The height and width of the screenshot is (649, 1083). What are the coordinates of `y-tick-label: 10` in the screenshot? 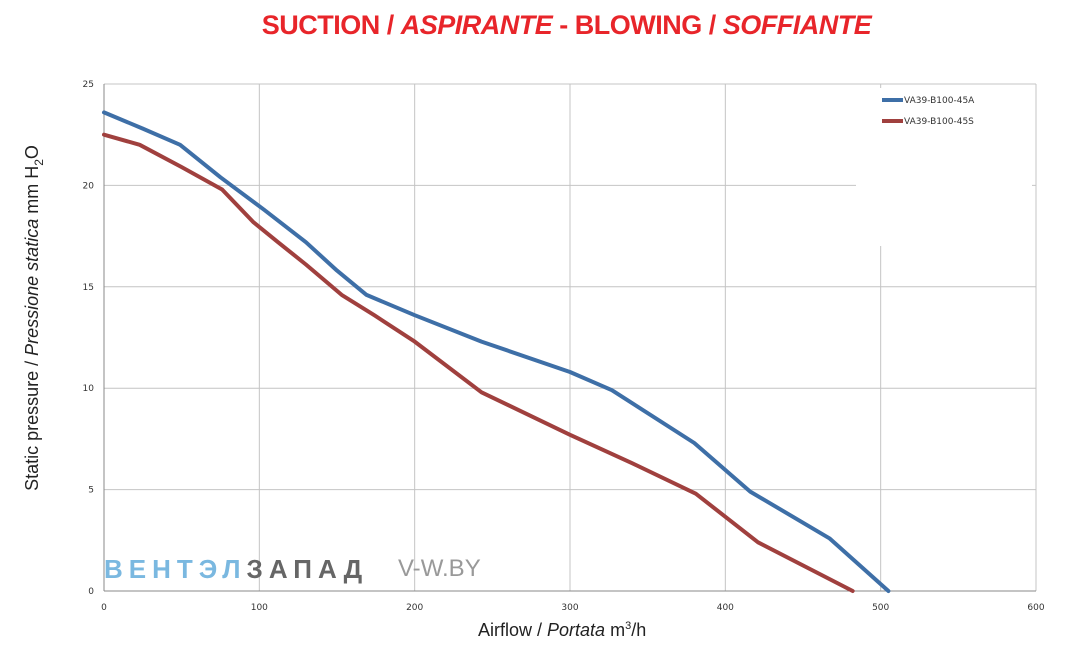 It's located at (89, 389).